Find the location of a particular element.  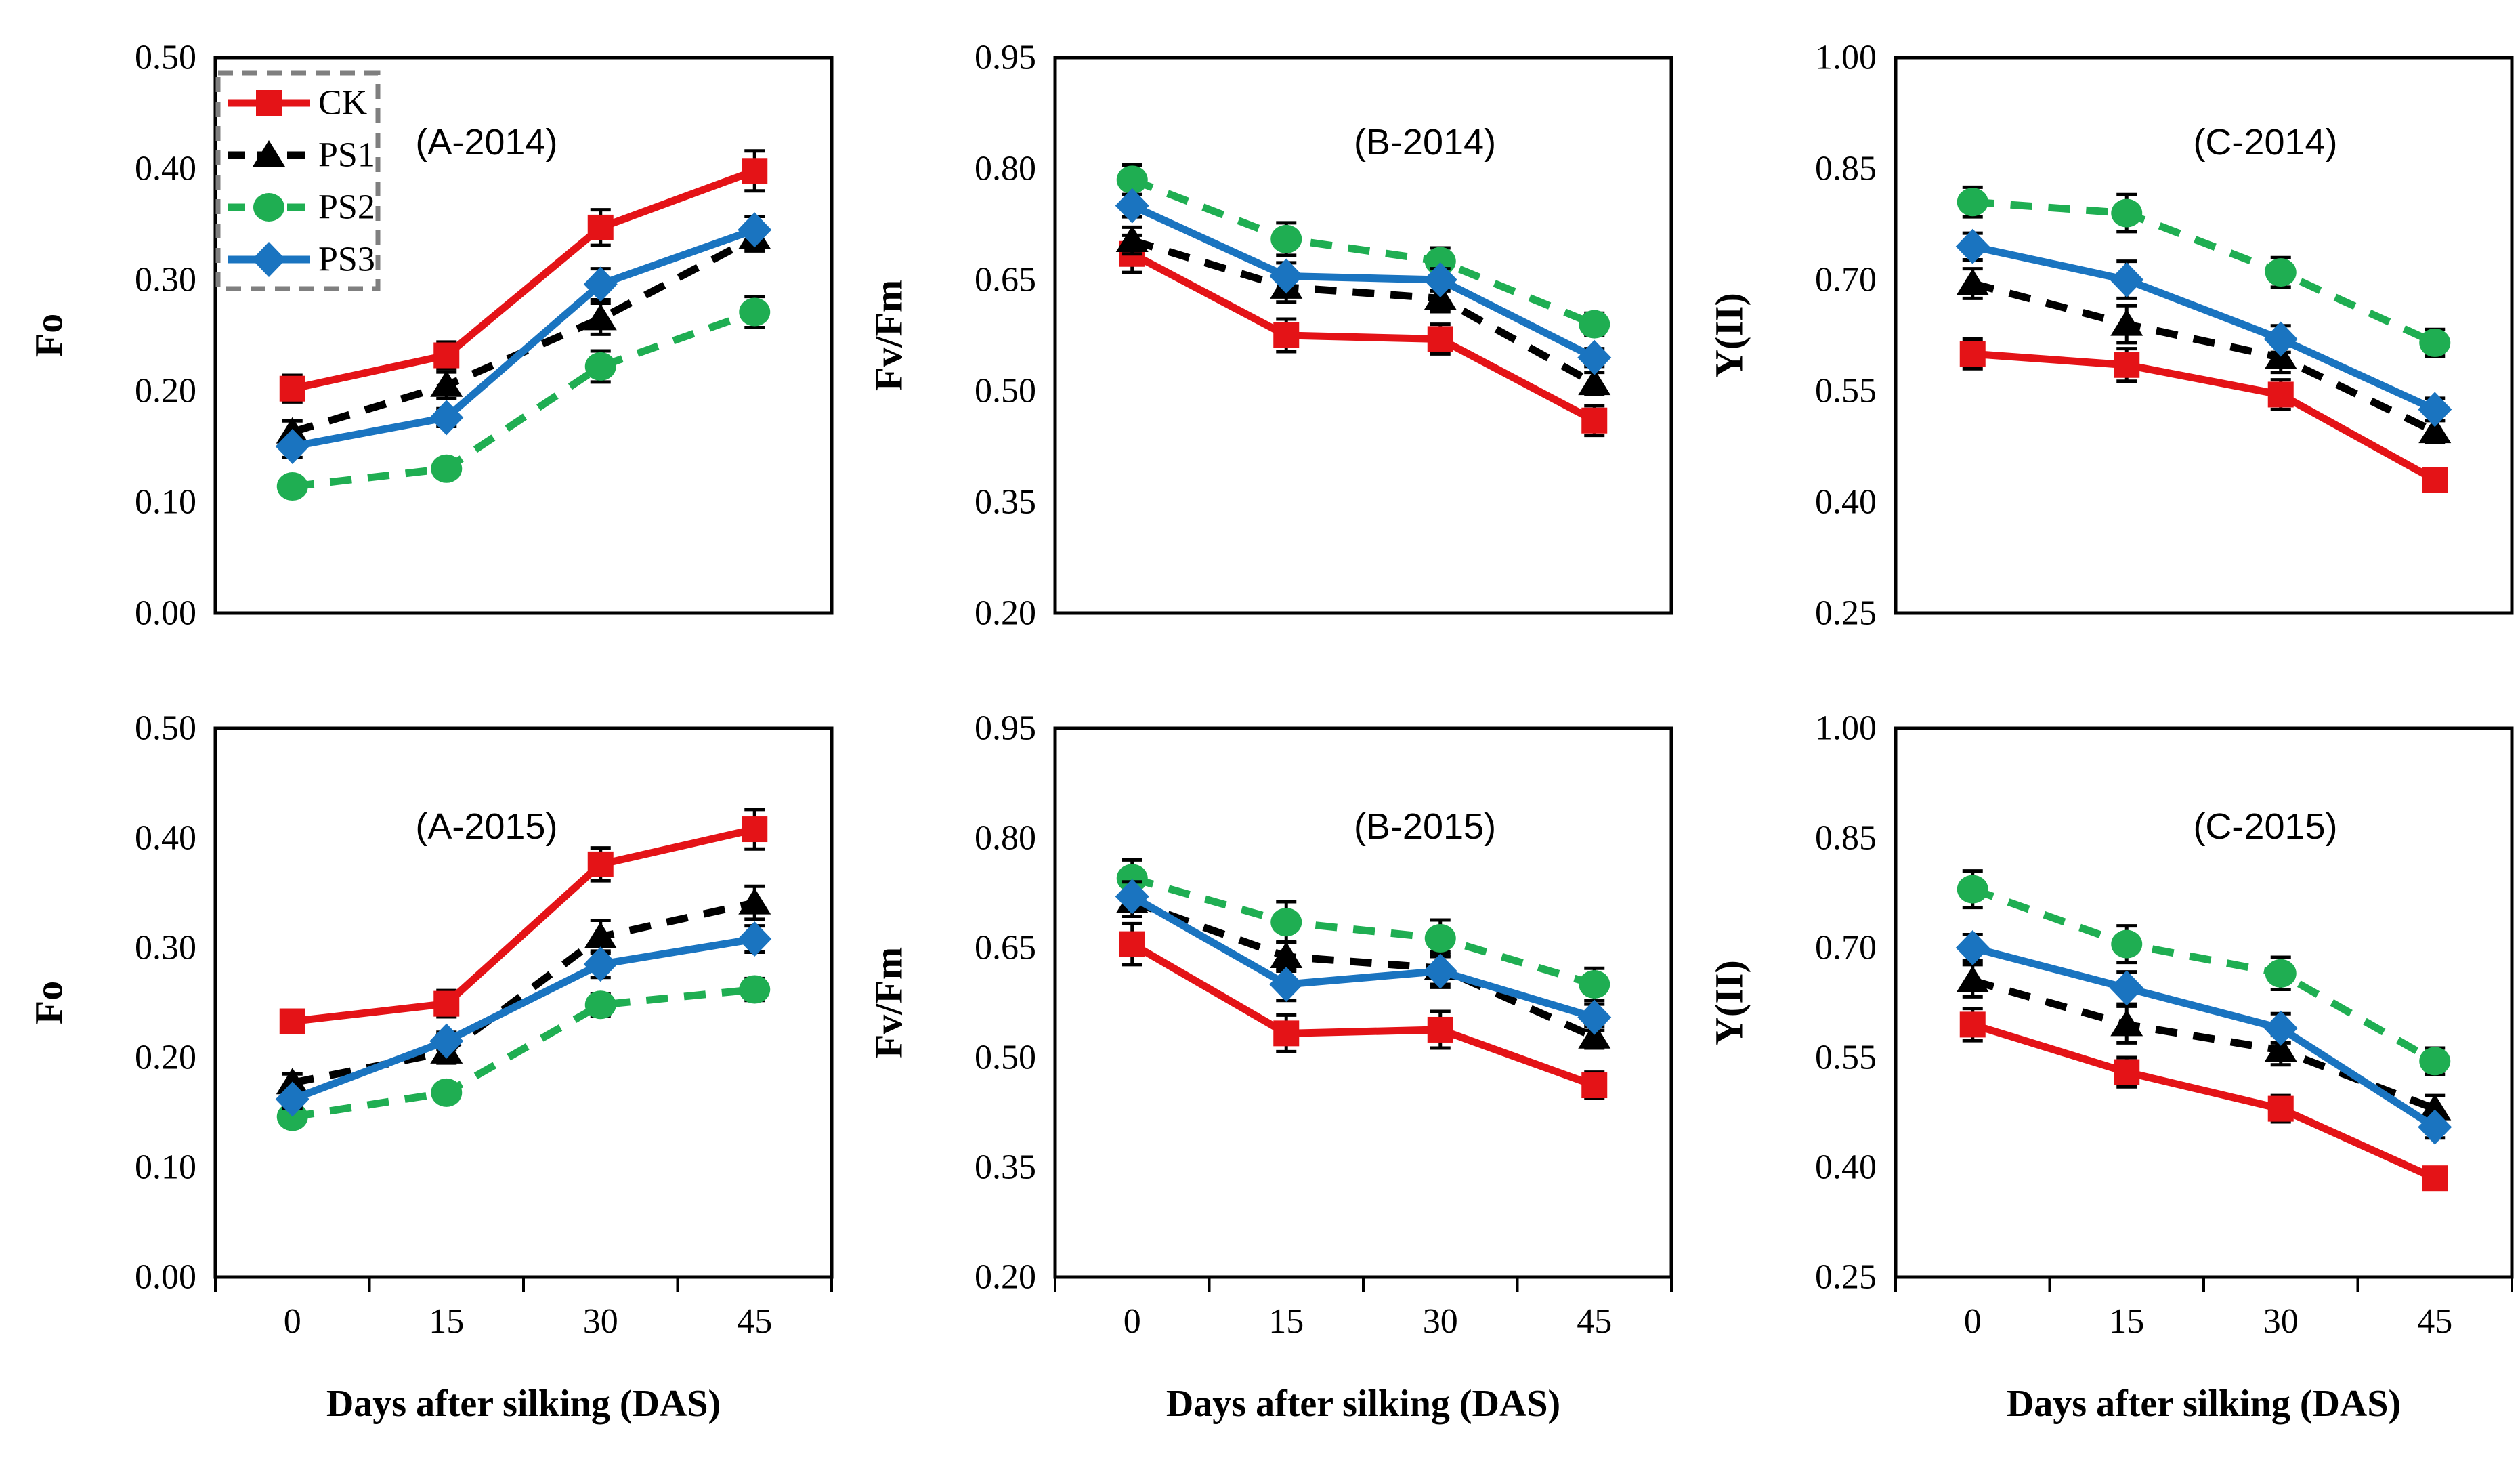

y-tick-label: 0.00 is located at coordinates (166, 1277).